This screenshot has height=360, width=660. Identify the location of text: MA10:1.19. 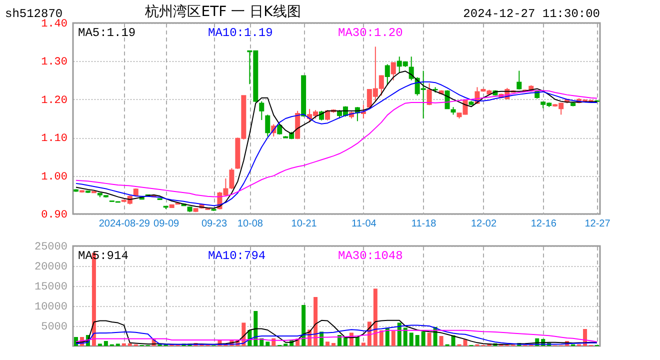
(240, 33).